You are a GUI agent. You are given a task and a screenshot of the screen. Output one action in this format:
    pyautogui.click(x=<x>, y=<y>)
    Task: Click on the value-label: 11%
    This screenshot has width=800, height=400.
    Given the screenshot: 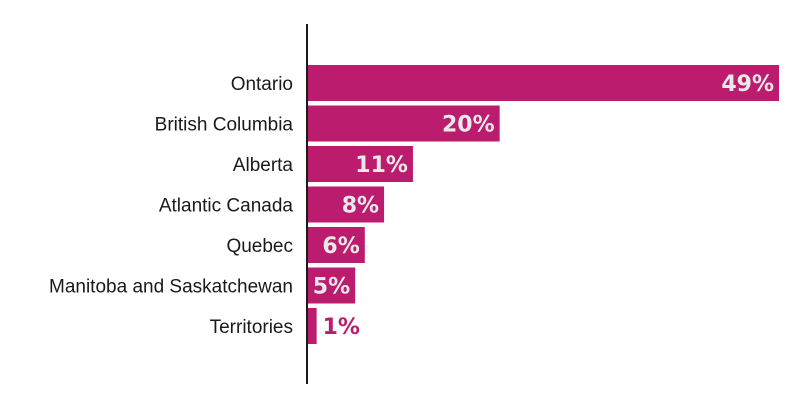 What is the action you would take?
    pyautogui.click(x=381, y=165)
    